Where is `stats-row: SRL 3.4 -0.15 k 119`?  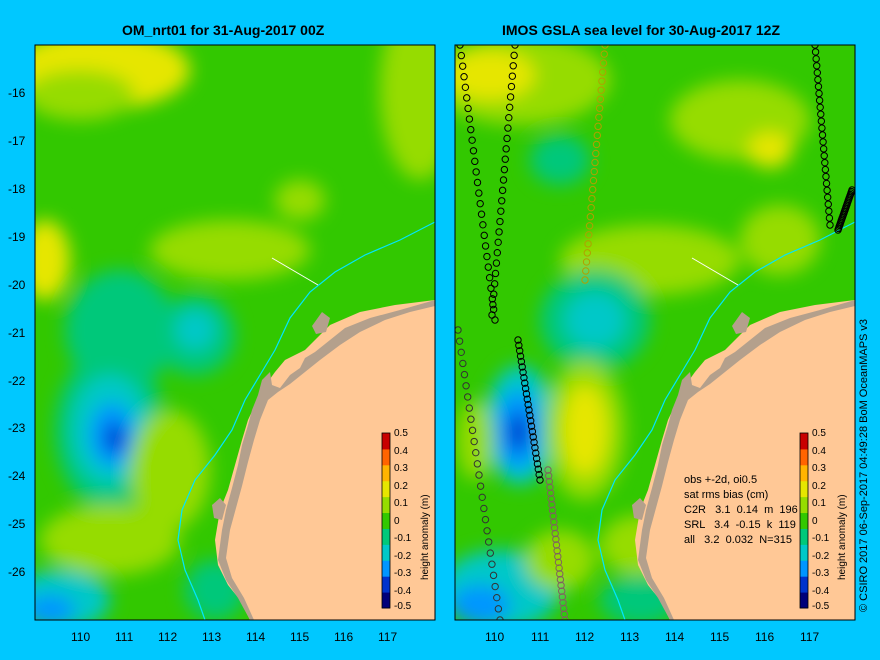
stats-row: SRL 3.4 -0.15 k 119 is located at coordinates (740, 525).